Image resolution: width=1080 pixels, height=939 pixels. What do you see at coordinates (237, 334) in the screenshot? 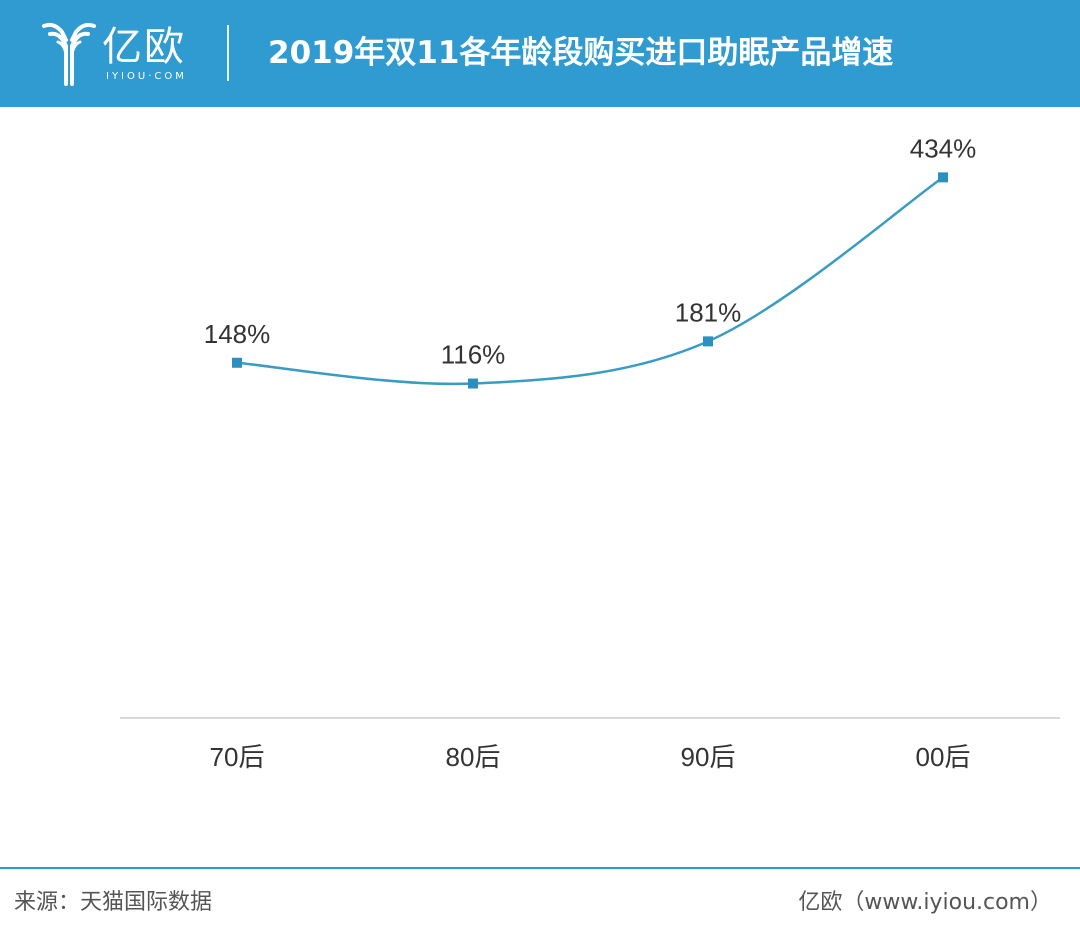
I see `data-label-70后: 148%` at bounding box center [237, 334].